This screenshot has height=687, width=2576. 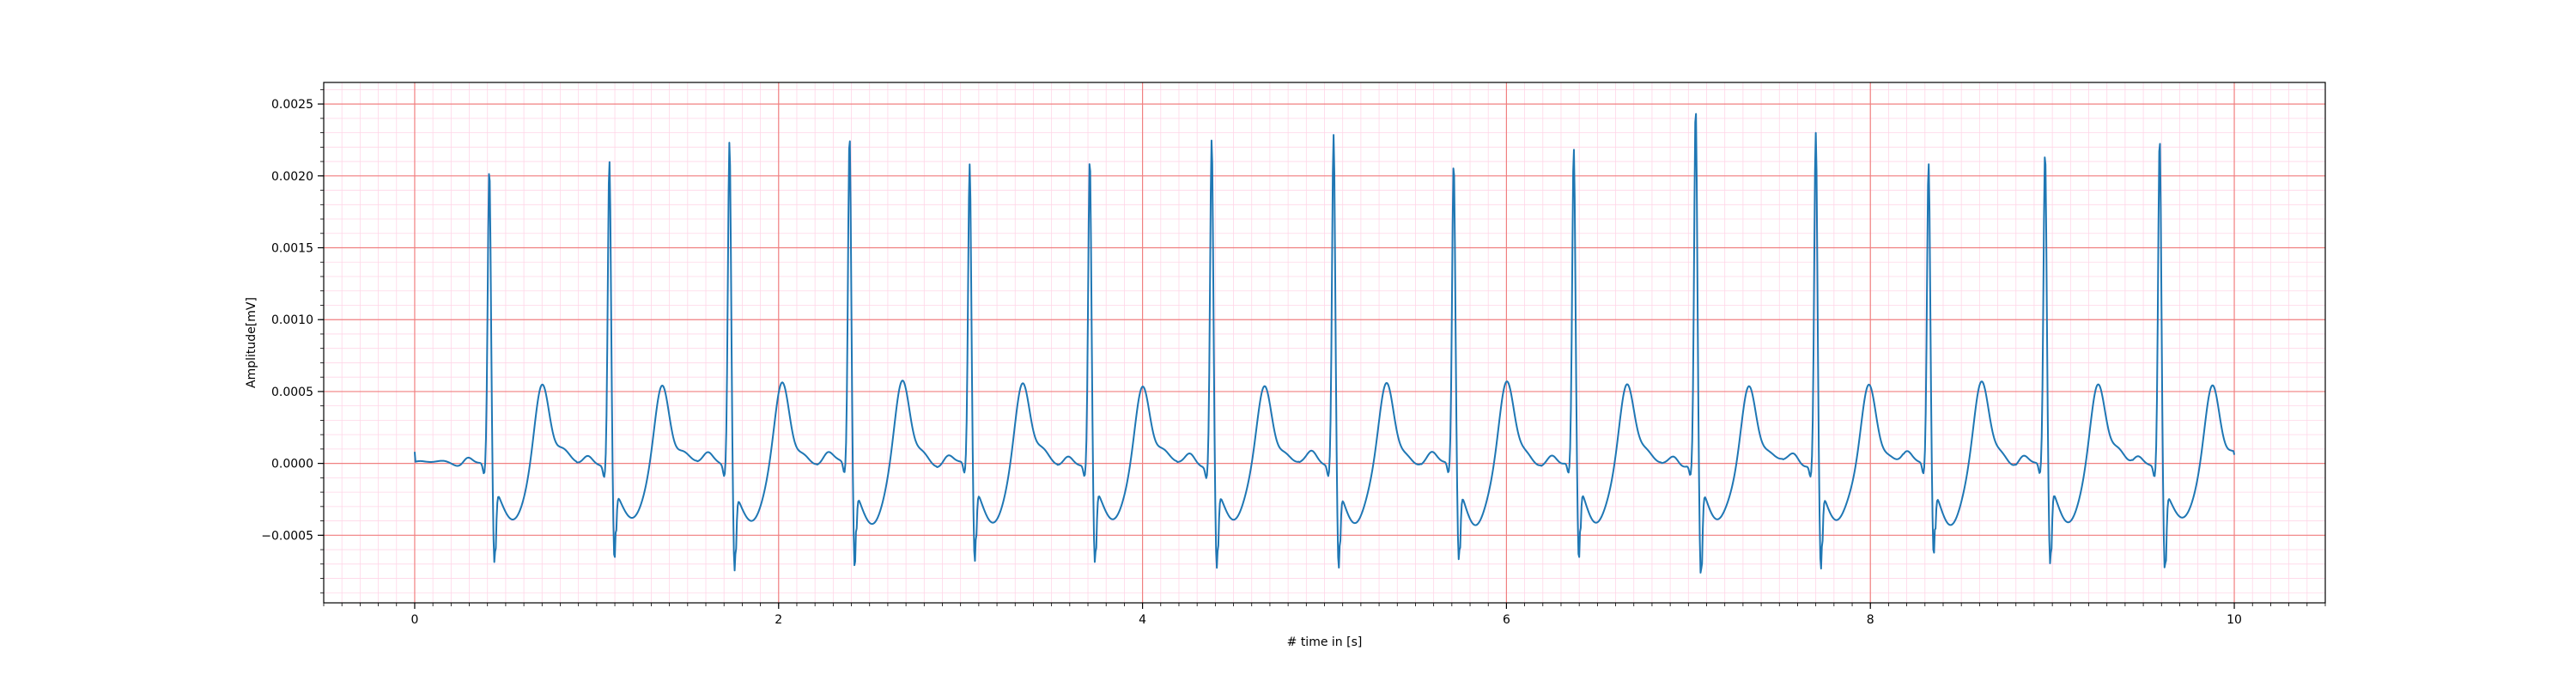 What do you see at coordinates (1871, 620) in the screenshot?
I see `x-tick-label: 8` at bounding box center [1871, 620].